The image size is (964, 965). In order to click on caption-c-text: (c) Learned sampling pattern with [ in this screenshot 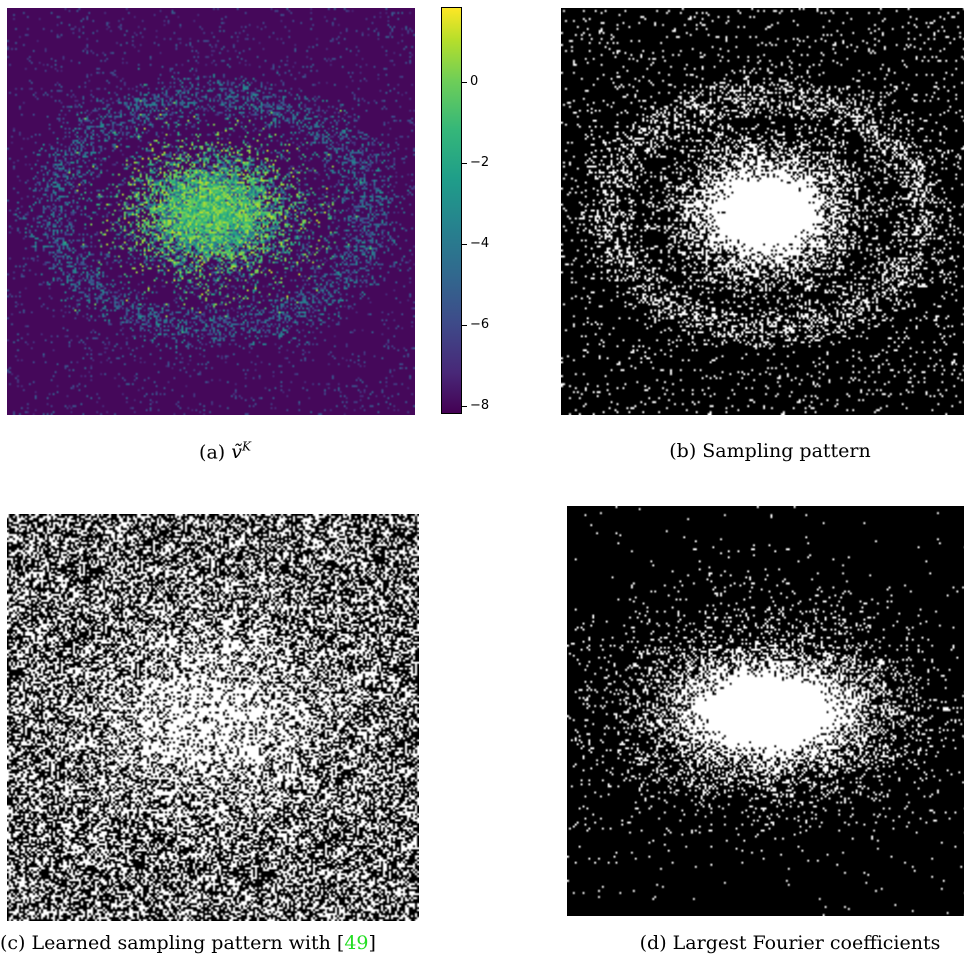, I will do `click(172, 943)`.